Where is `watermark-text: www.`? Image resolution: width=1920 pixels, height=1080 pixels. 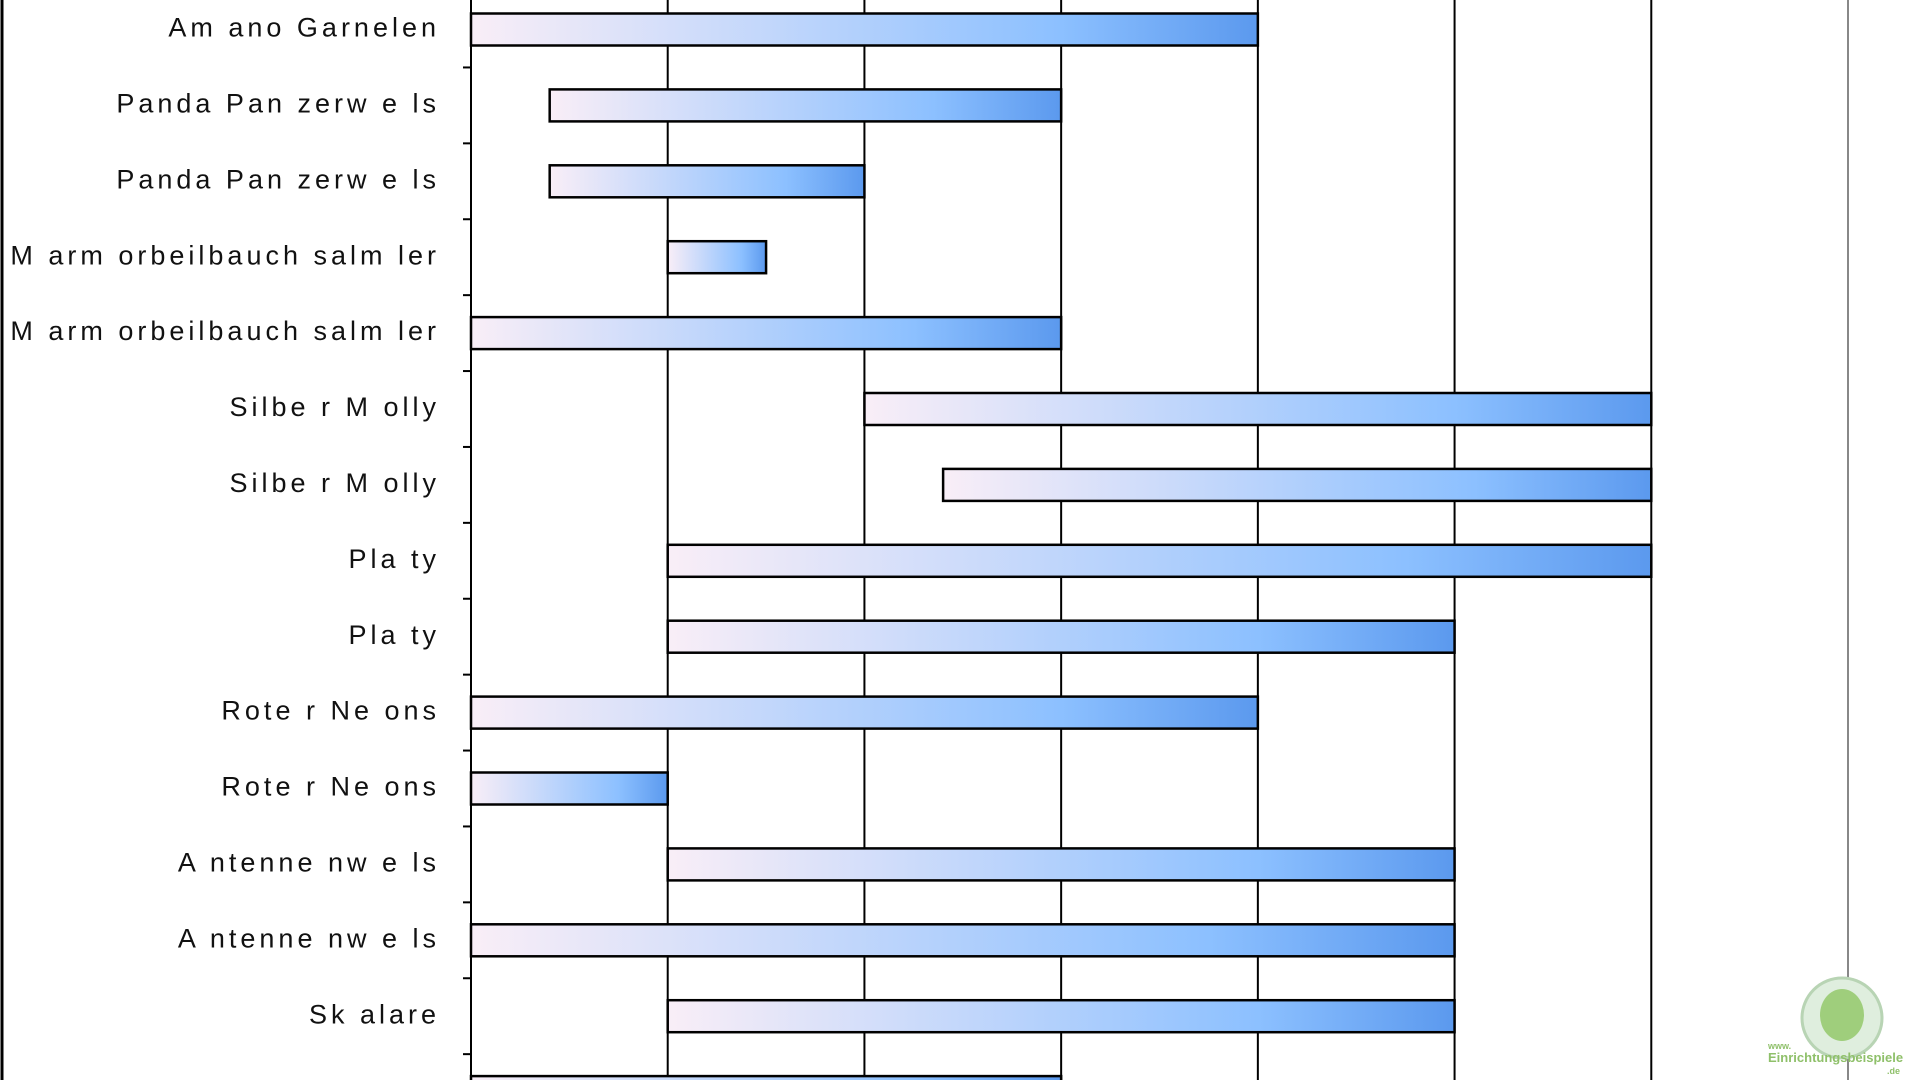
watermark-text: www. is located at coordinates (1779, 1046).